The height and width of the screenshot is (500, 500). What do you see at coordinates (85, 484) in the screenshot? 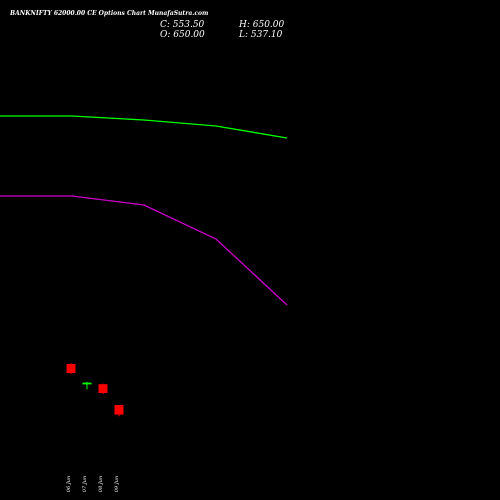
I see `x-tick-label: 07 Jun` at bounding box center [85, 484].